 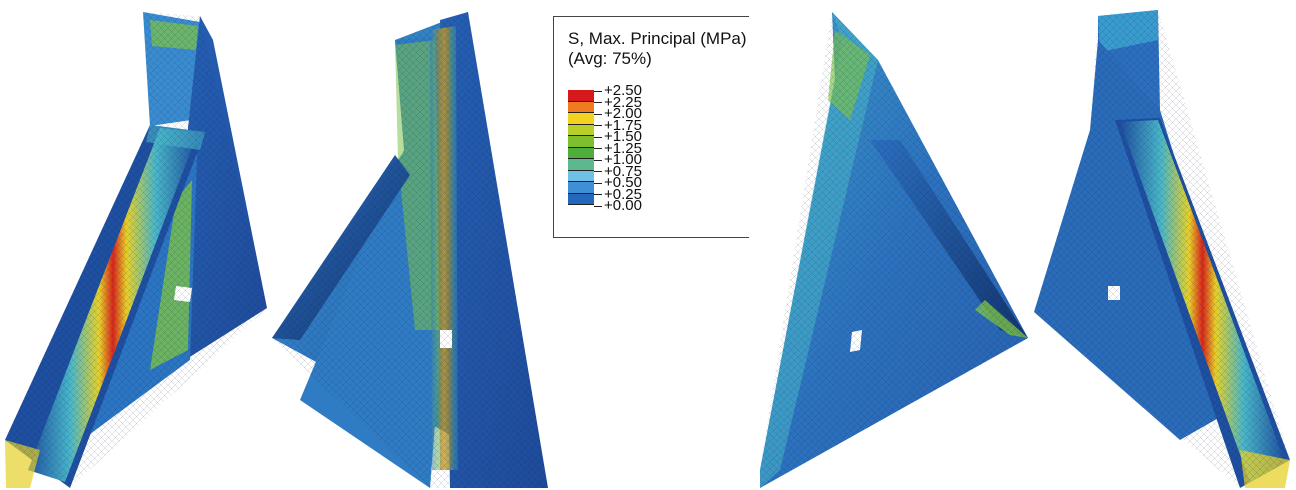 I want to click on legend-title: S, Max. Principal (MPa), so click(x=657, y=38).